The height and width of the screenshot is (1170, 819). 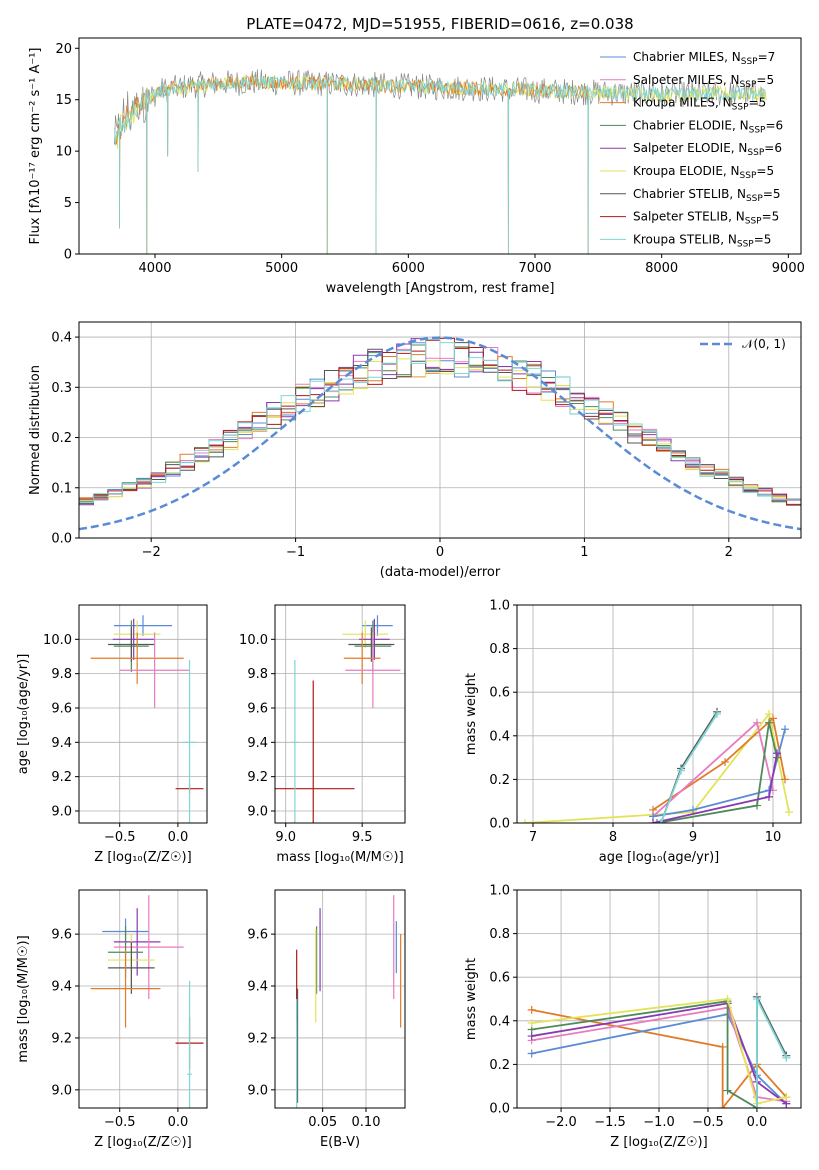 I want to click on y-axis-label: mass weight, so click(x=471, y=714).